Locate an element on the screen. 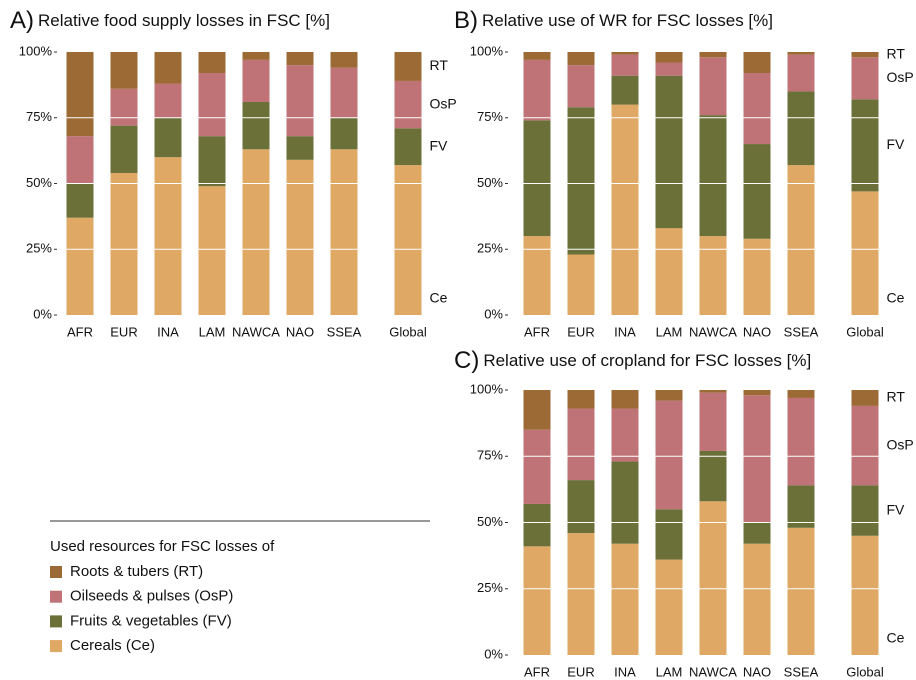 This screenshot has height=680, width=916. panel-letter: A) is located at coordinates (22, 20).